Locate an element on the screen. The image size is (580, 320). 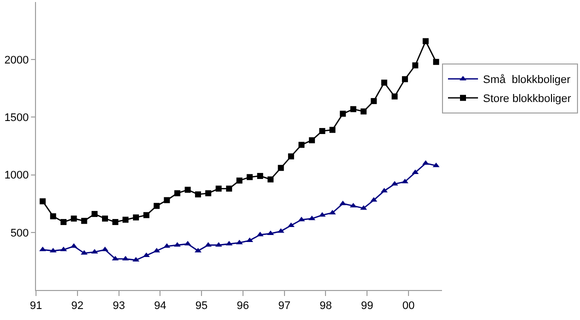
legend-label: Små blokkboliger is located at coordinates (527, 80).